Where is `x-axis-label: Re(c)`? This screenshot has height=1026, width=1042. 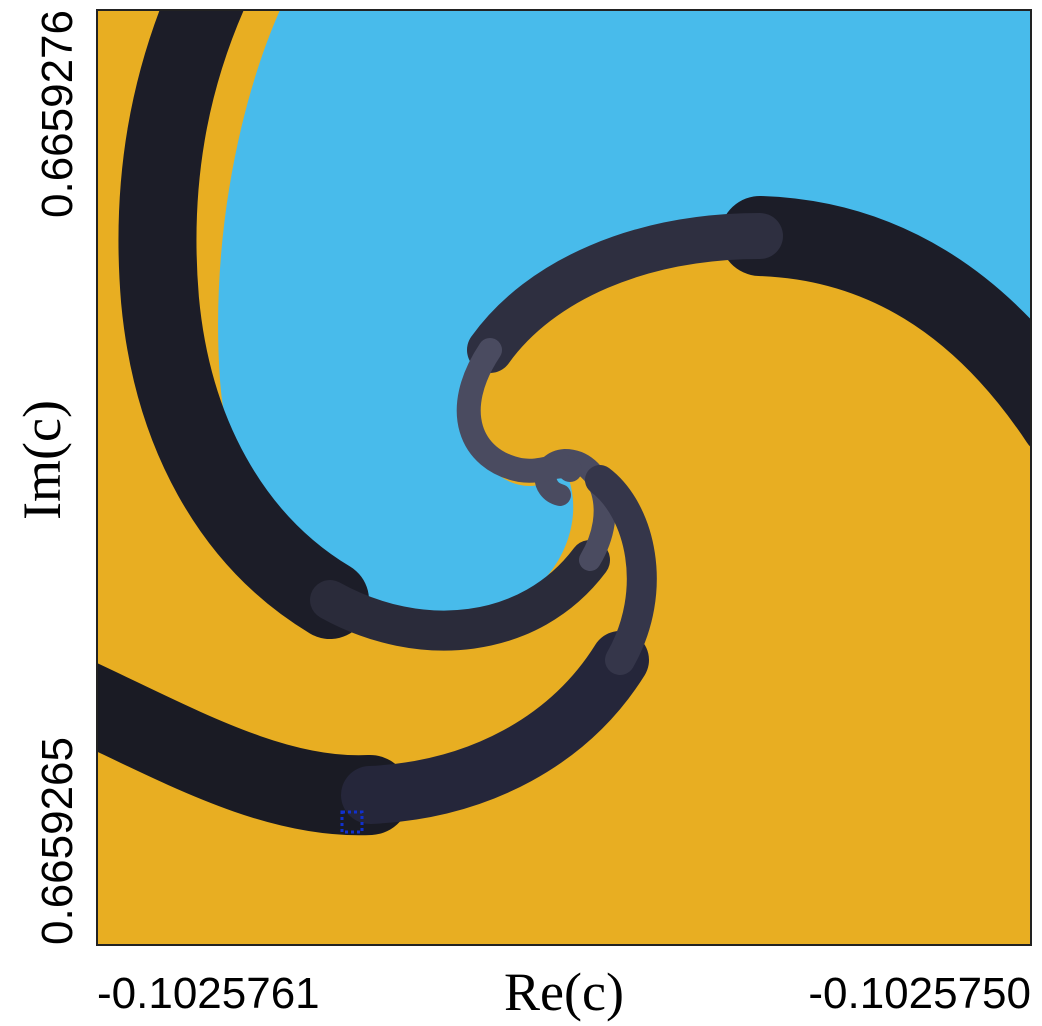
x-axis-label: Re(c) is located at coordinates (564, 992).